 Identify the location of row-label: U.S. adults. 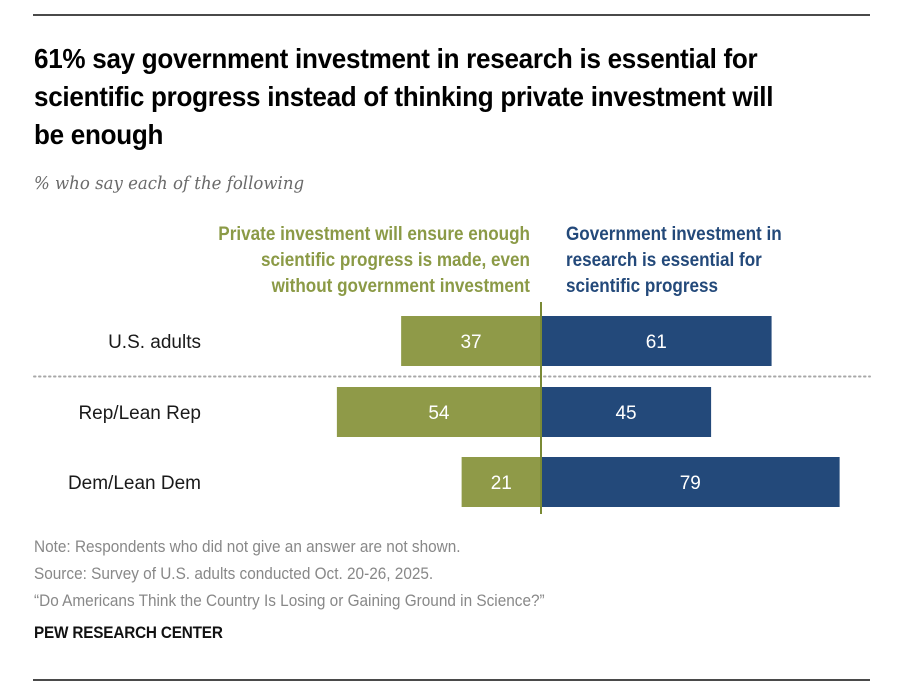
(154, 342).